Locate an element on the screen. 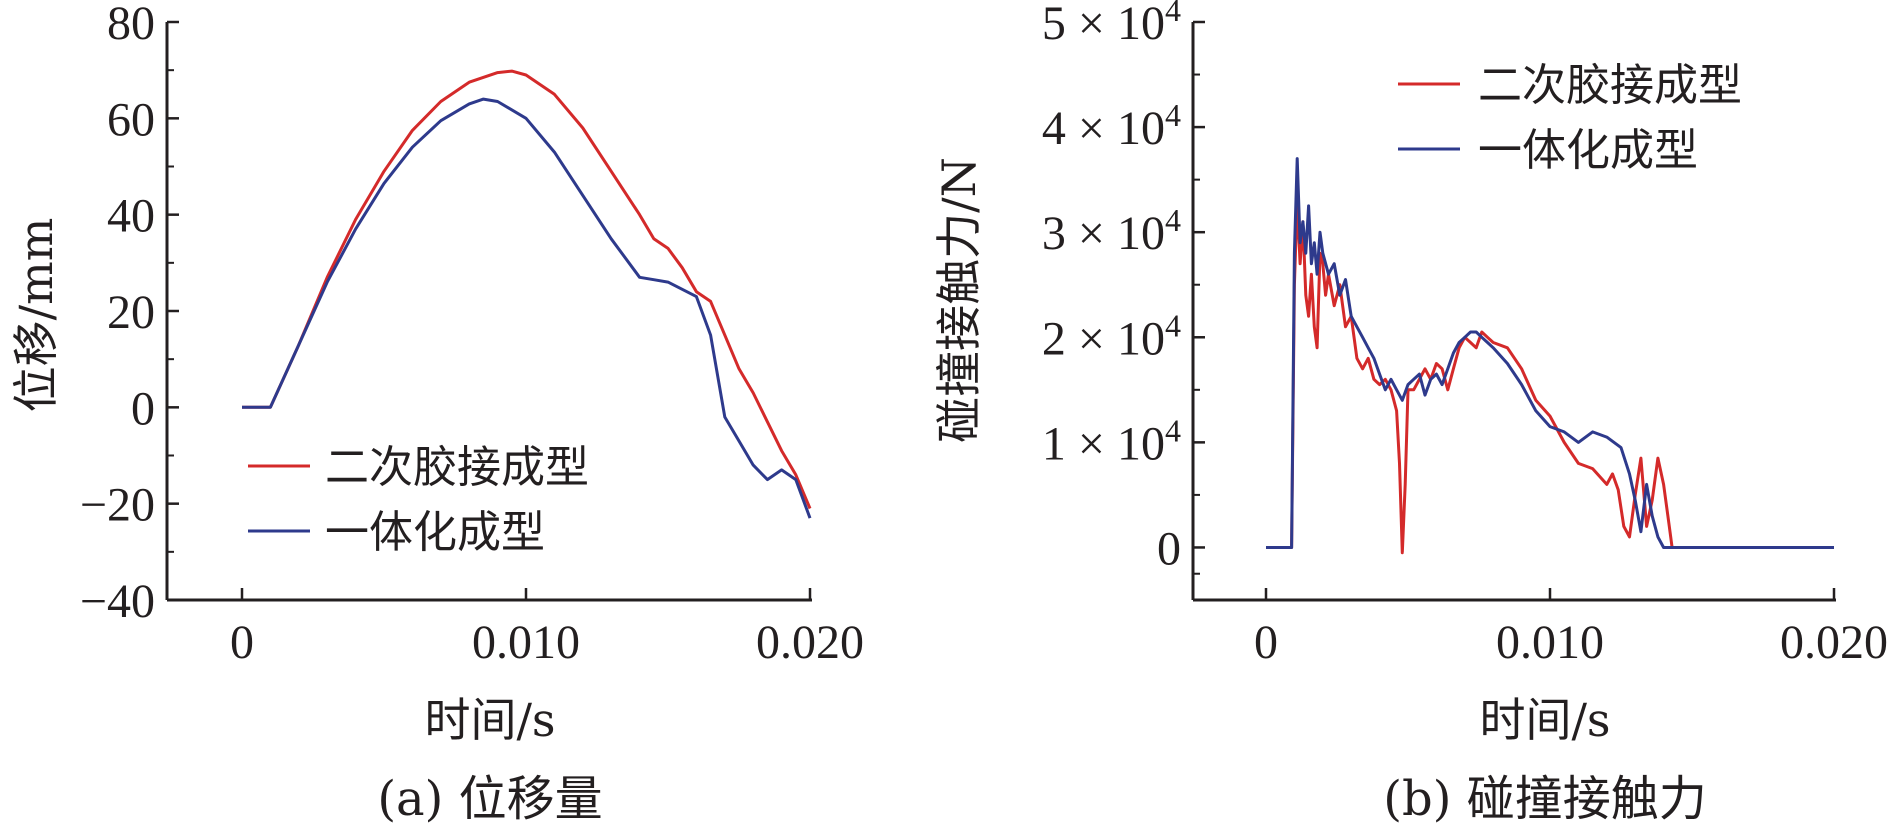 The height and width of the screenshot is (831, 1903). y-tick-label: 5 × 104 is located at coordinates (1111, 25).